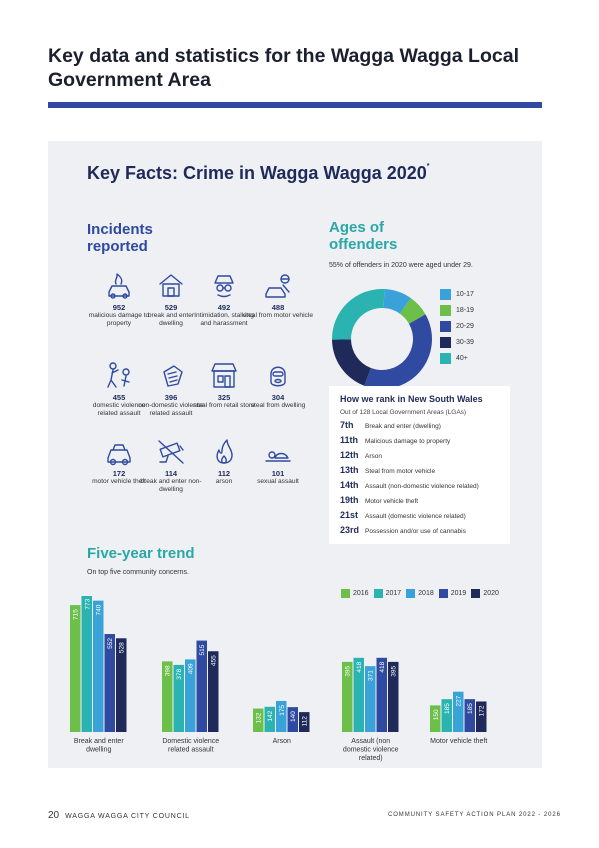 The image size is (599, 848). I want to click on car-icon, so click(119, 451).